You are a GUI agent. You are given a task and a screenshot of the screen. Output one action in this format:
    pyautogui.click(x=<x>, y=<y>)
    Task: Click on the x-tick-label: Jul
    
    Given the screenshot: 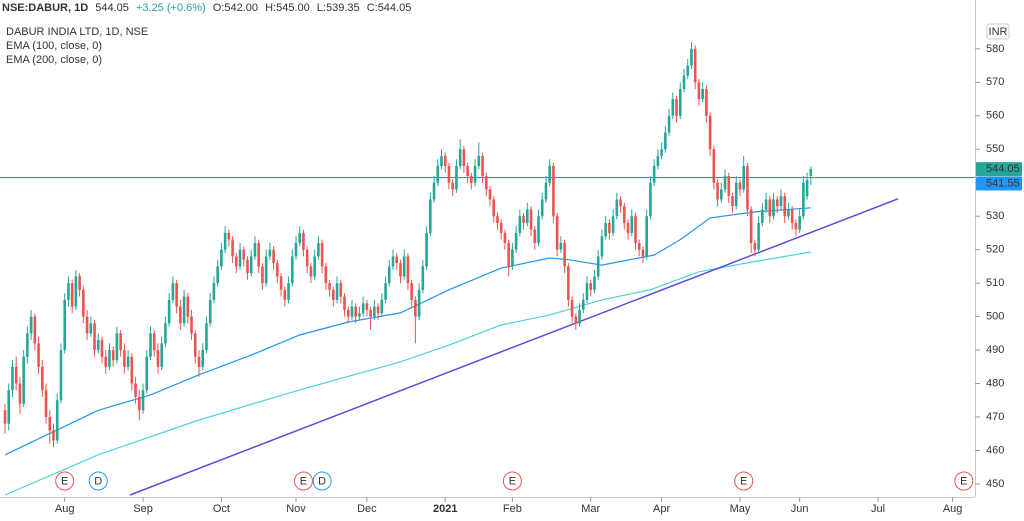 What is the action you would take?
    pyautogui.click(x=878, y=509)
    